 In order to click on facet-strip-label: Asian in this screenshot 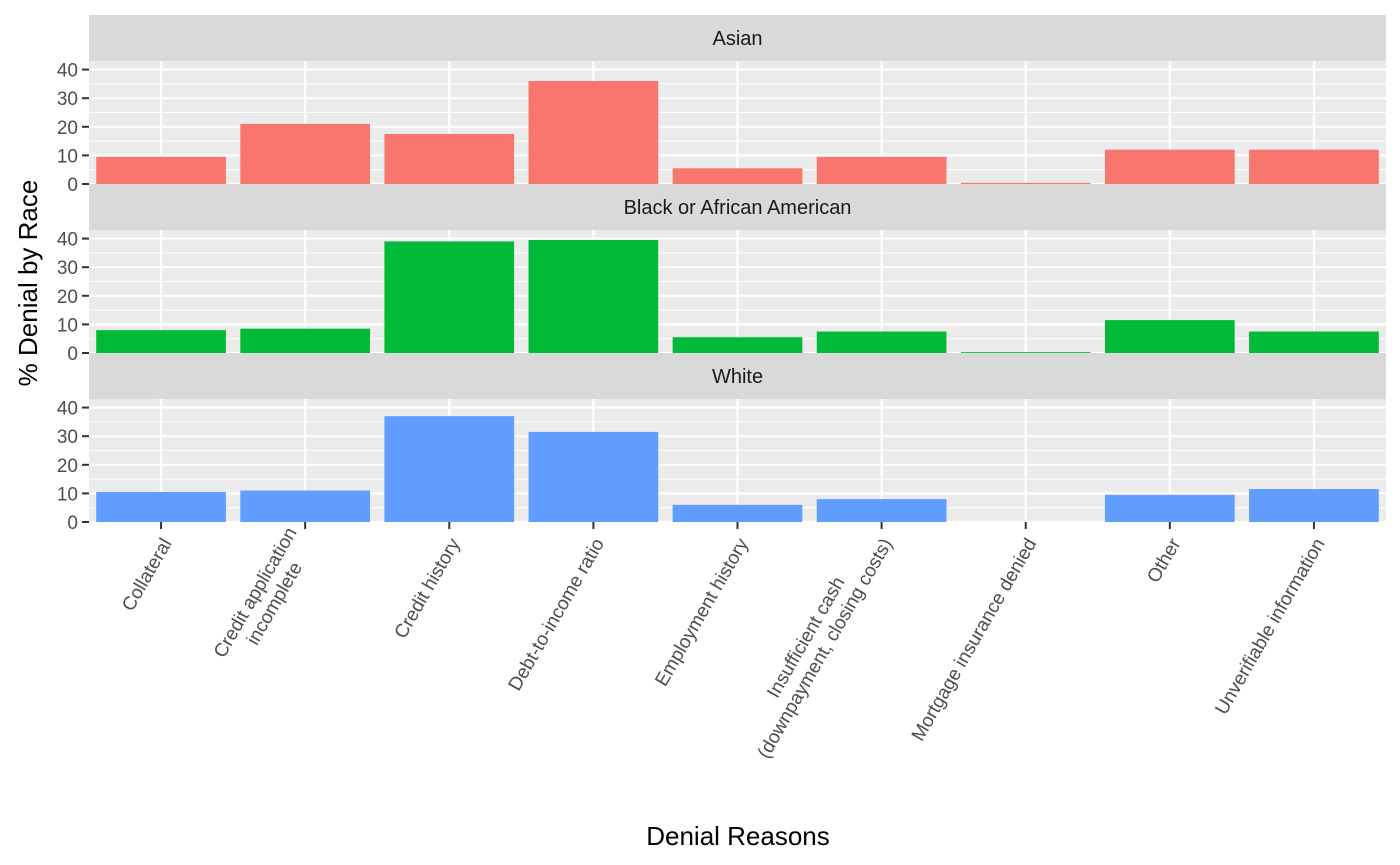, I will do `click(737, 39)`.